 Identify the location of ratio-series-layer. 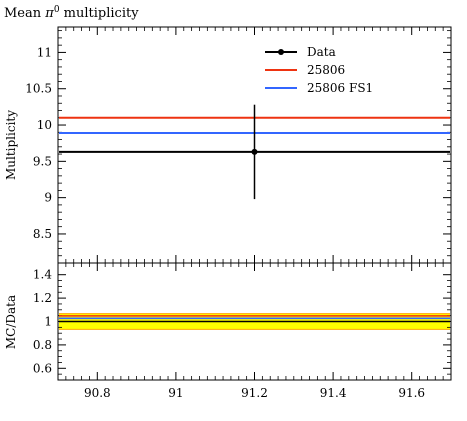
(254, 319).